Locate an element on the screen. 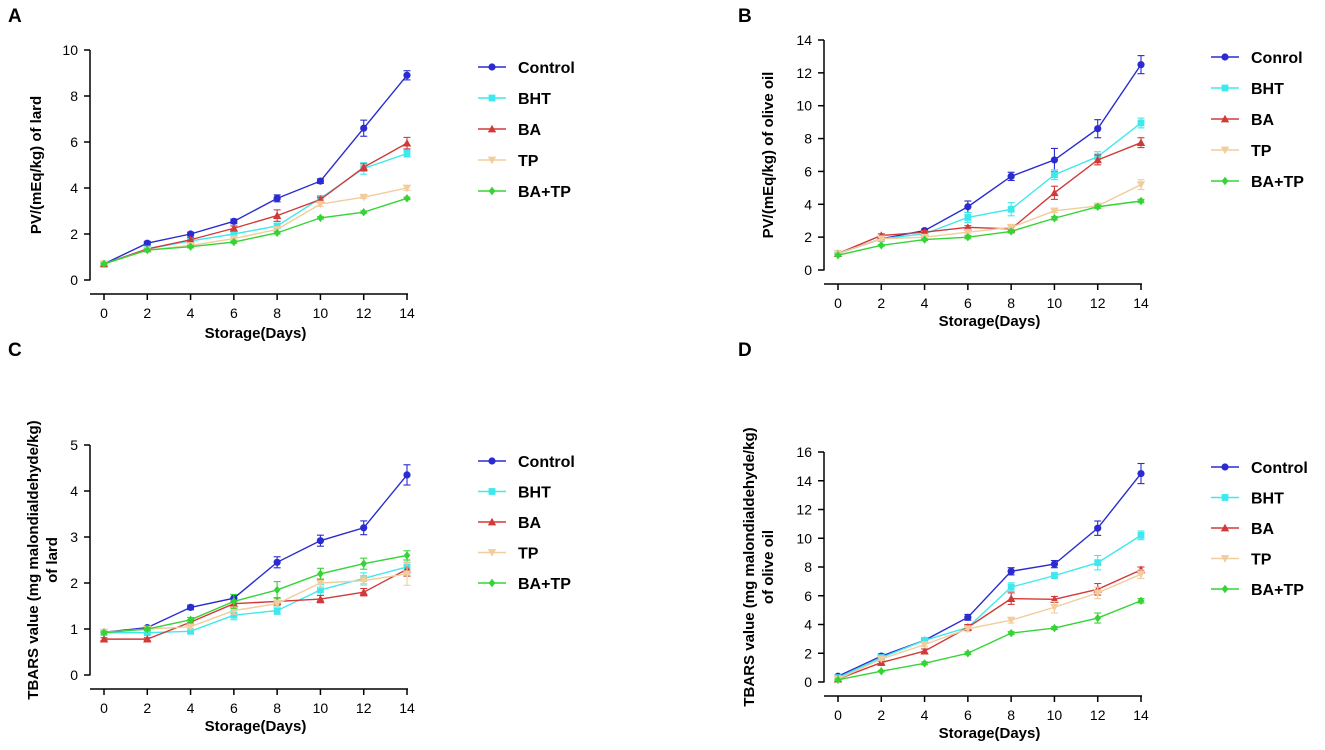 The image size is (1325, 750). panel-letter: A is located at coordinates (15, 16).